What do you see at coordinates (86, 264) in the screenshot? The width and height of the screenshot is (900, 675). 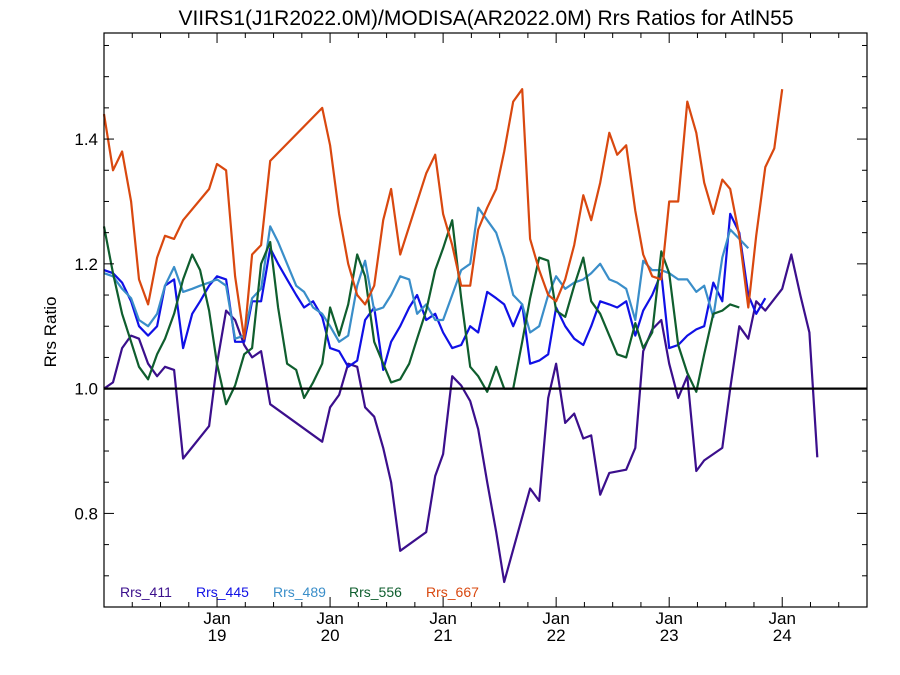 I see `y-tick-label: 1.2` at bounding box center [86, 264].